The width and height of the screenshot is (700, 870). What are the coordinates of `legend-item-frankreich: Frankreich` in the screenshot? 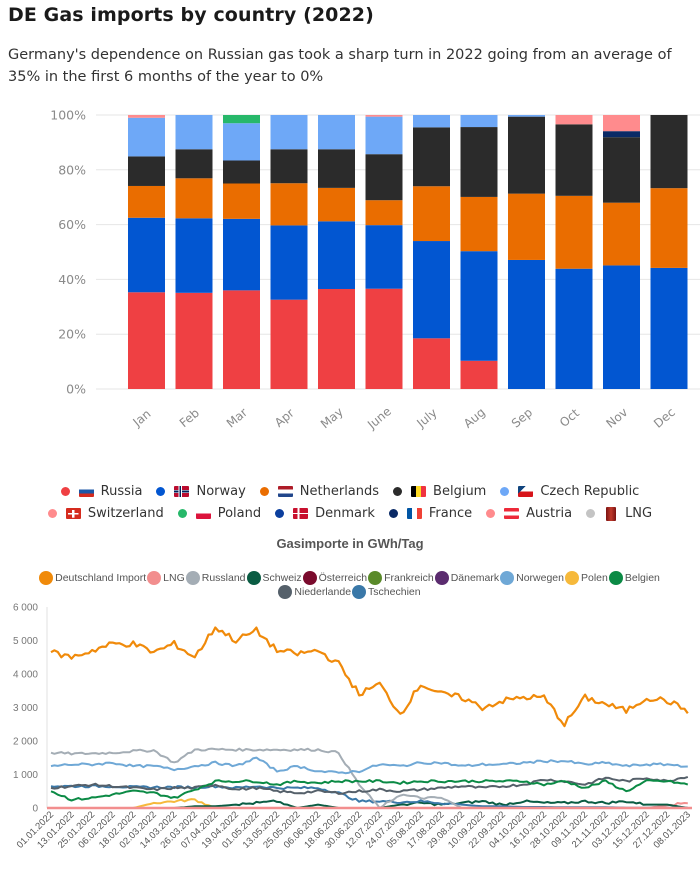 It's located at (401, 578).